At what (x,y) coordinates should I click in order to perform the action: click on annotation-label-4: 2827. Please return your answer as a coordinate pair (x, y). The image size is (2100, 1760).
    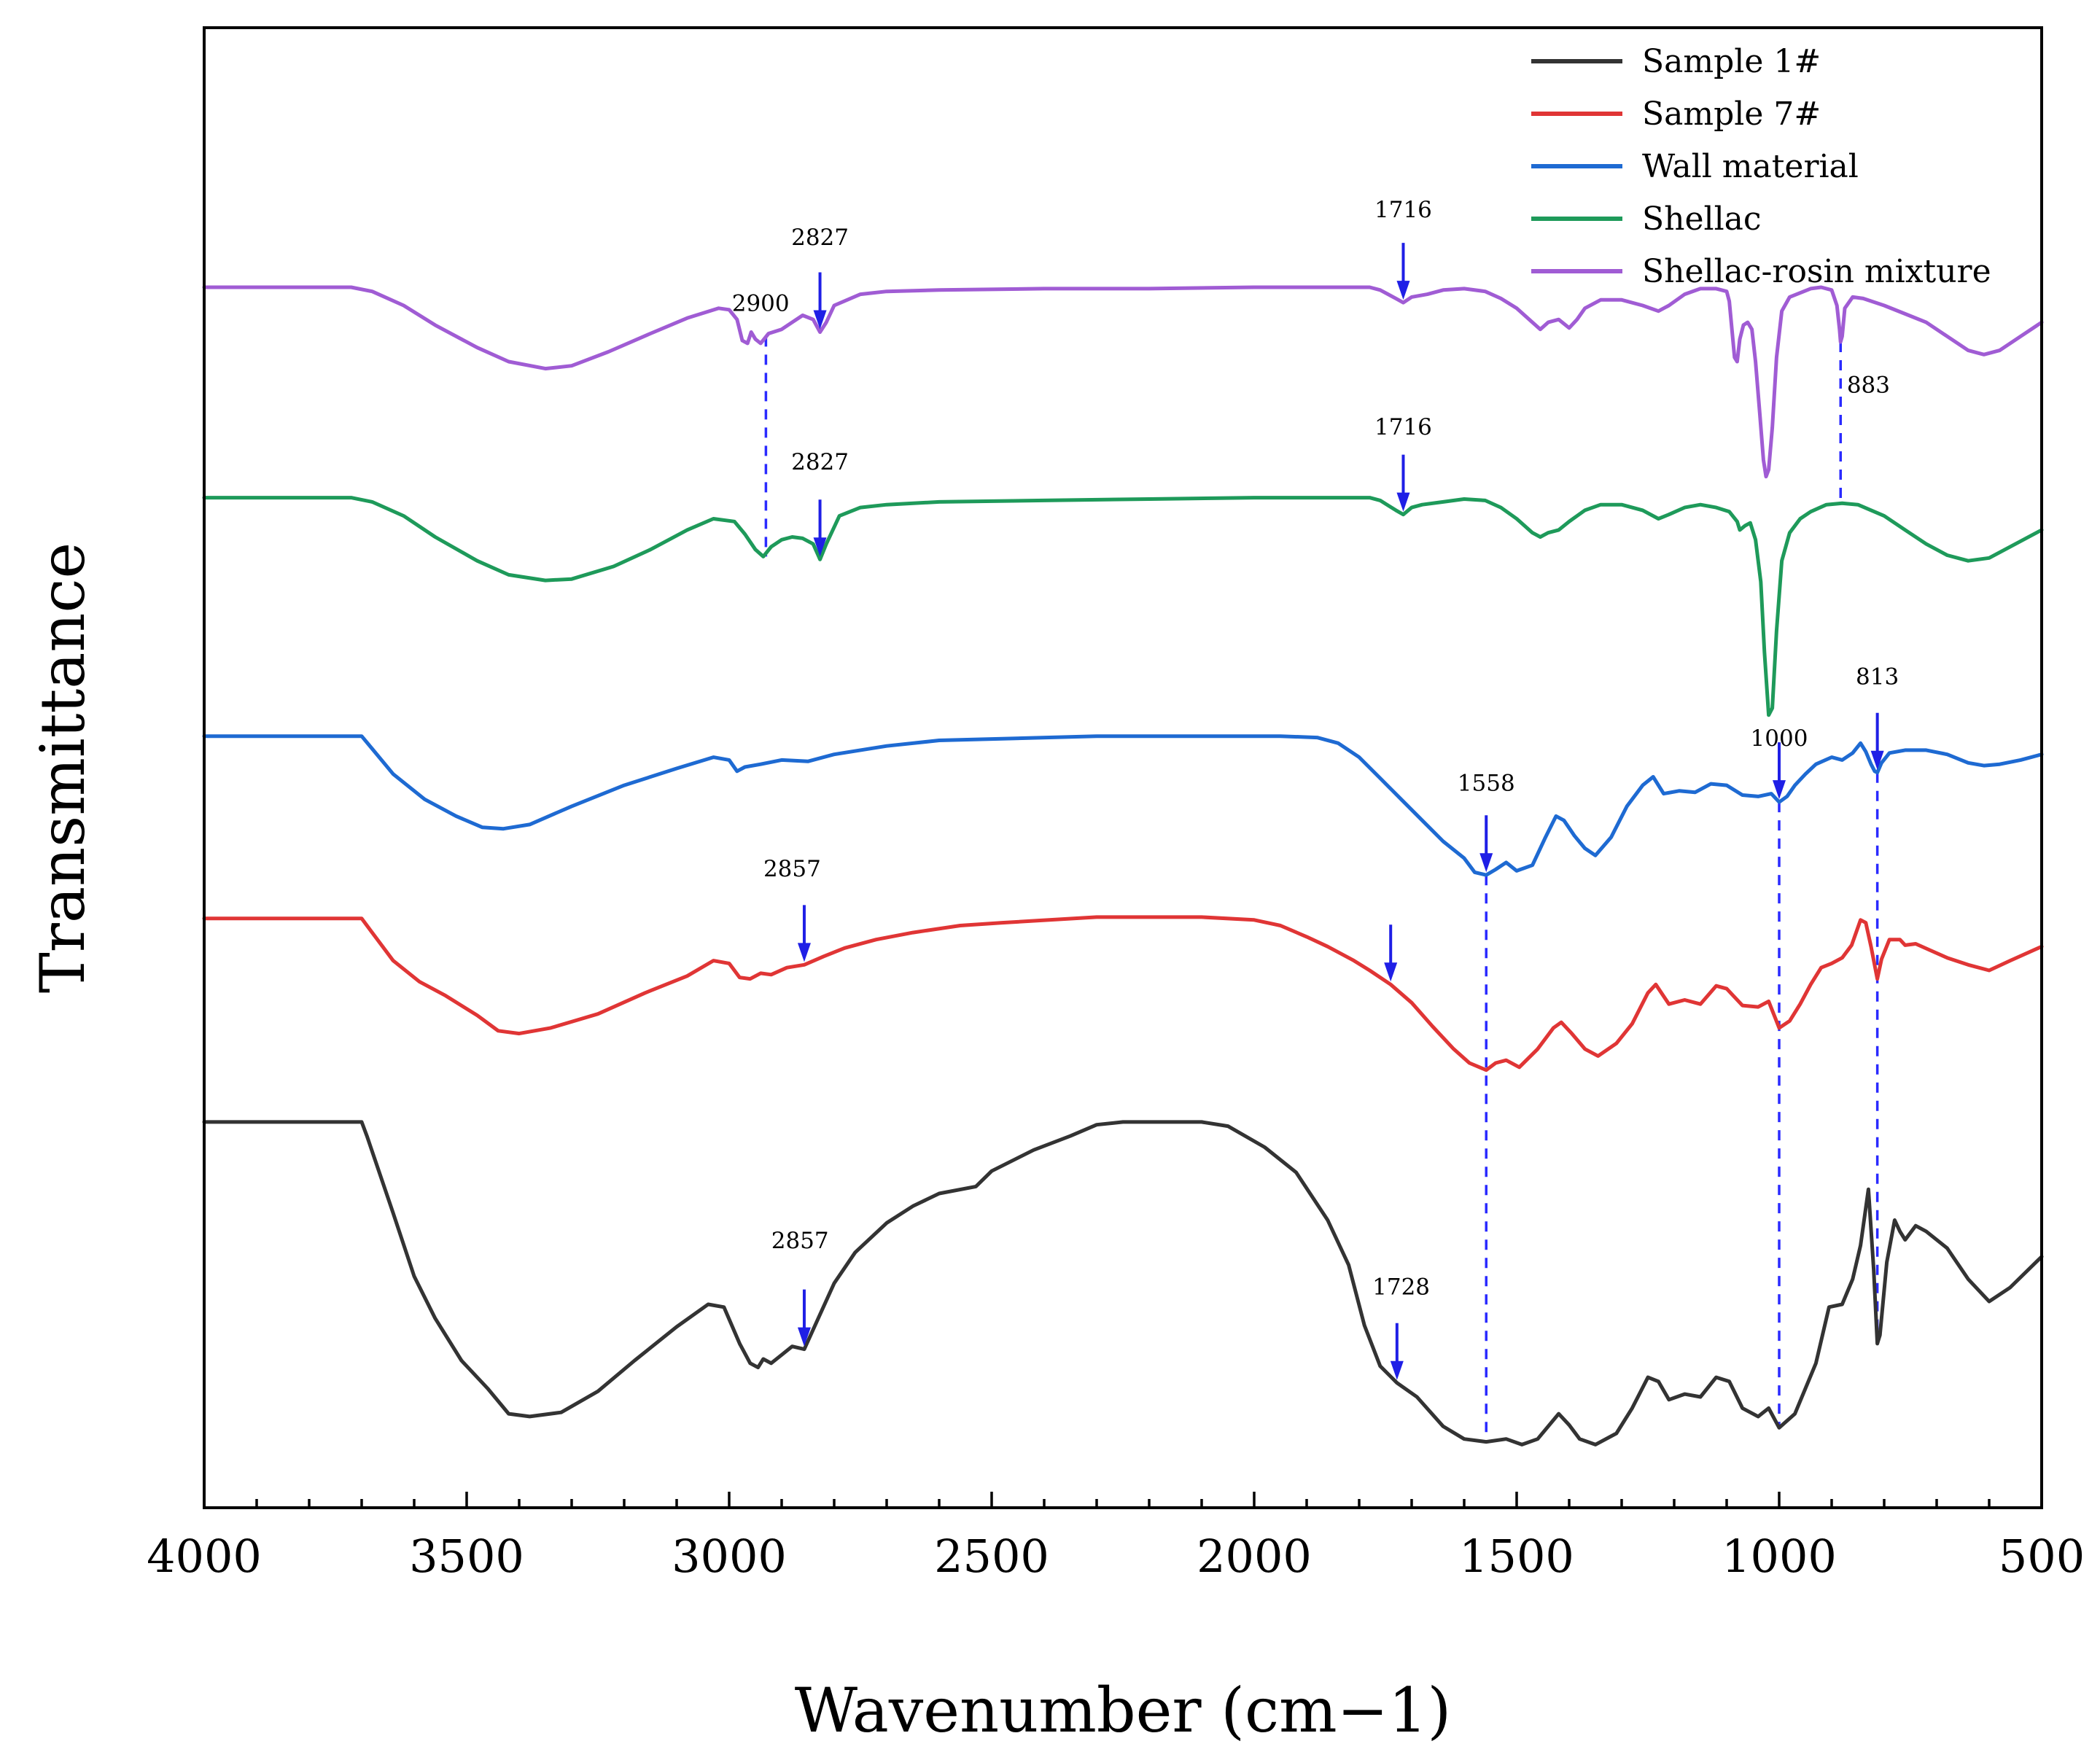
    Looking at the image, I should click on (820, 462).